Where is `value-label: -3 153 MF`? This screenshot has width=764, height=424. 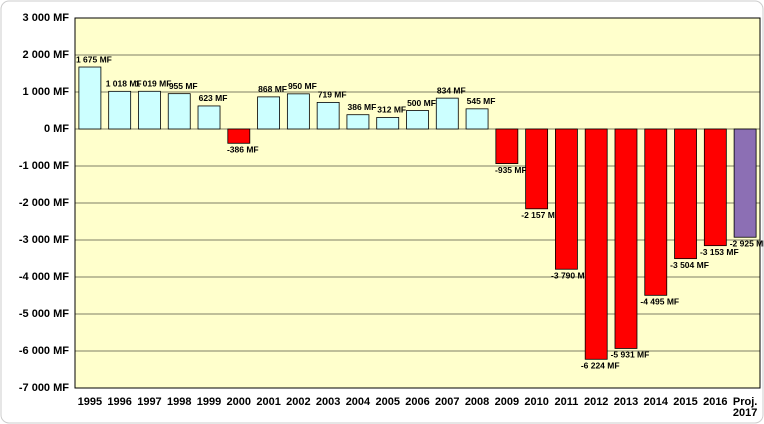
value-label: -3 153 MF is located at coordinates (719, 252).